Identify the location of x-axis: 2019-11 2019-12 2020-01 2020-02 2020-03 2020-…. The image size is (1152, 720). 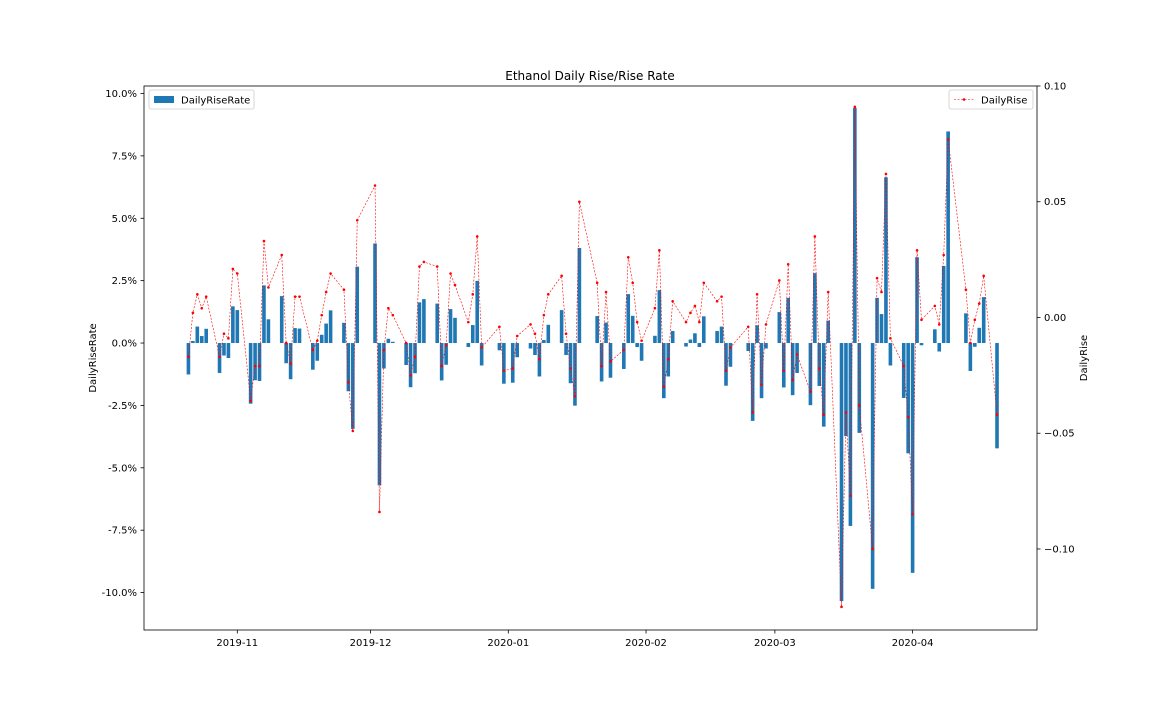
(575, 639).